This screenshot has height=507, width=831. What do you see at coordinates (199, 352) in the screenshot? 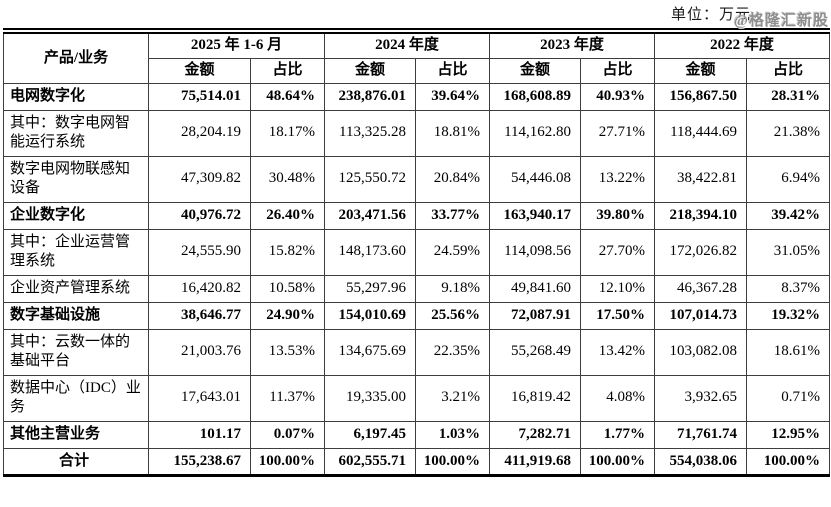
I see `amount-cell: 21,003.76` at bounding box center [199, 352].